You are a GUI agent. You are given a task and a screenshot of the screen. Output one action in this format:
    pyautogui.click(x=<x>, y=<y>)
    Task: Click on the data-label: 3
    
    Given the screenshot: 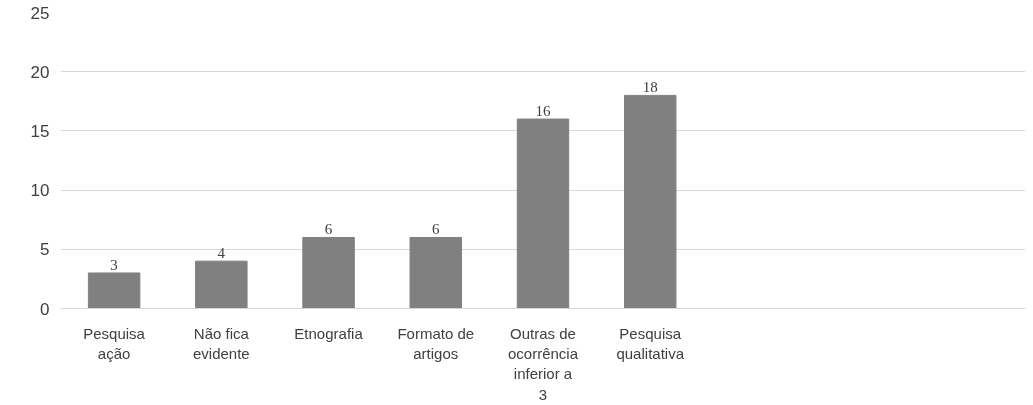 What is the action you would take?
    pyautogui.click(x=114, y=264)
    